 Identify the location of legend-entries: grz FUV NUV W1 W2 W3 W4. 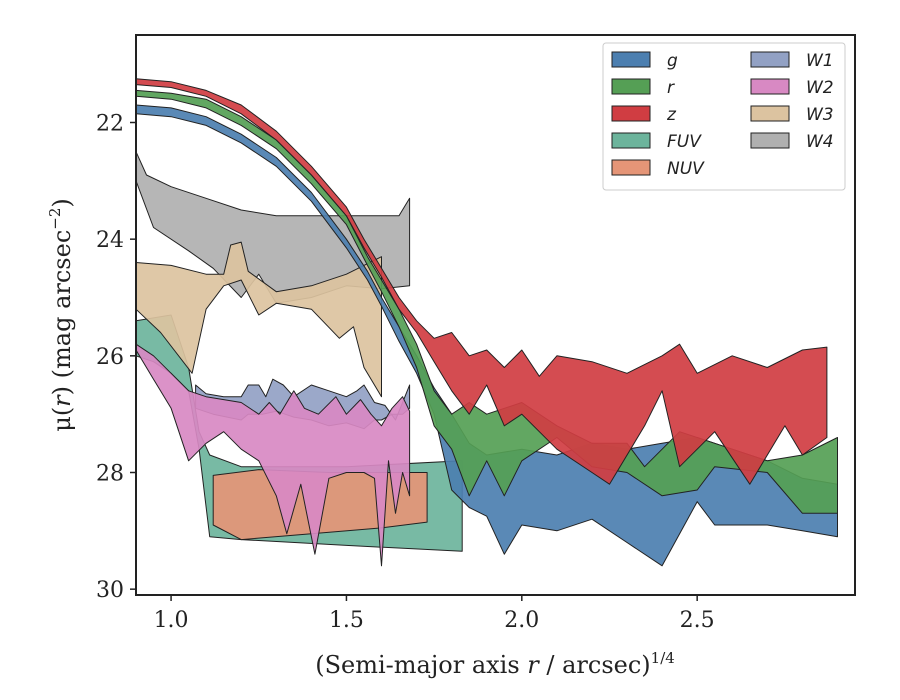
(722, 115).